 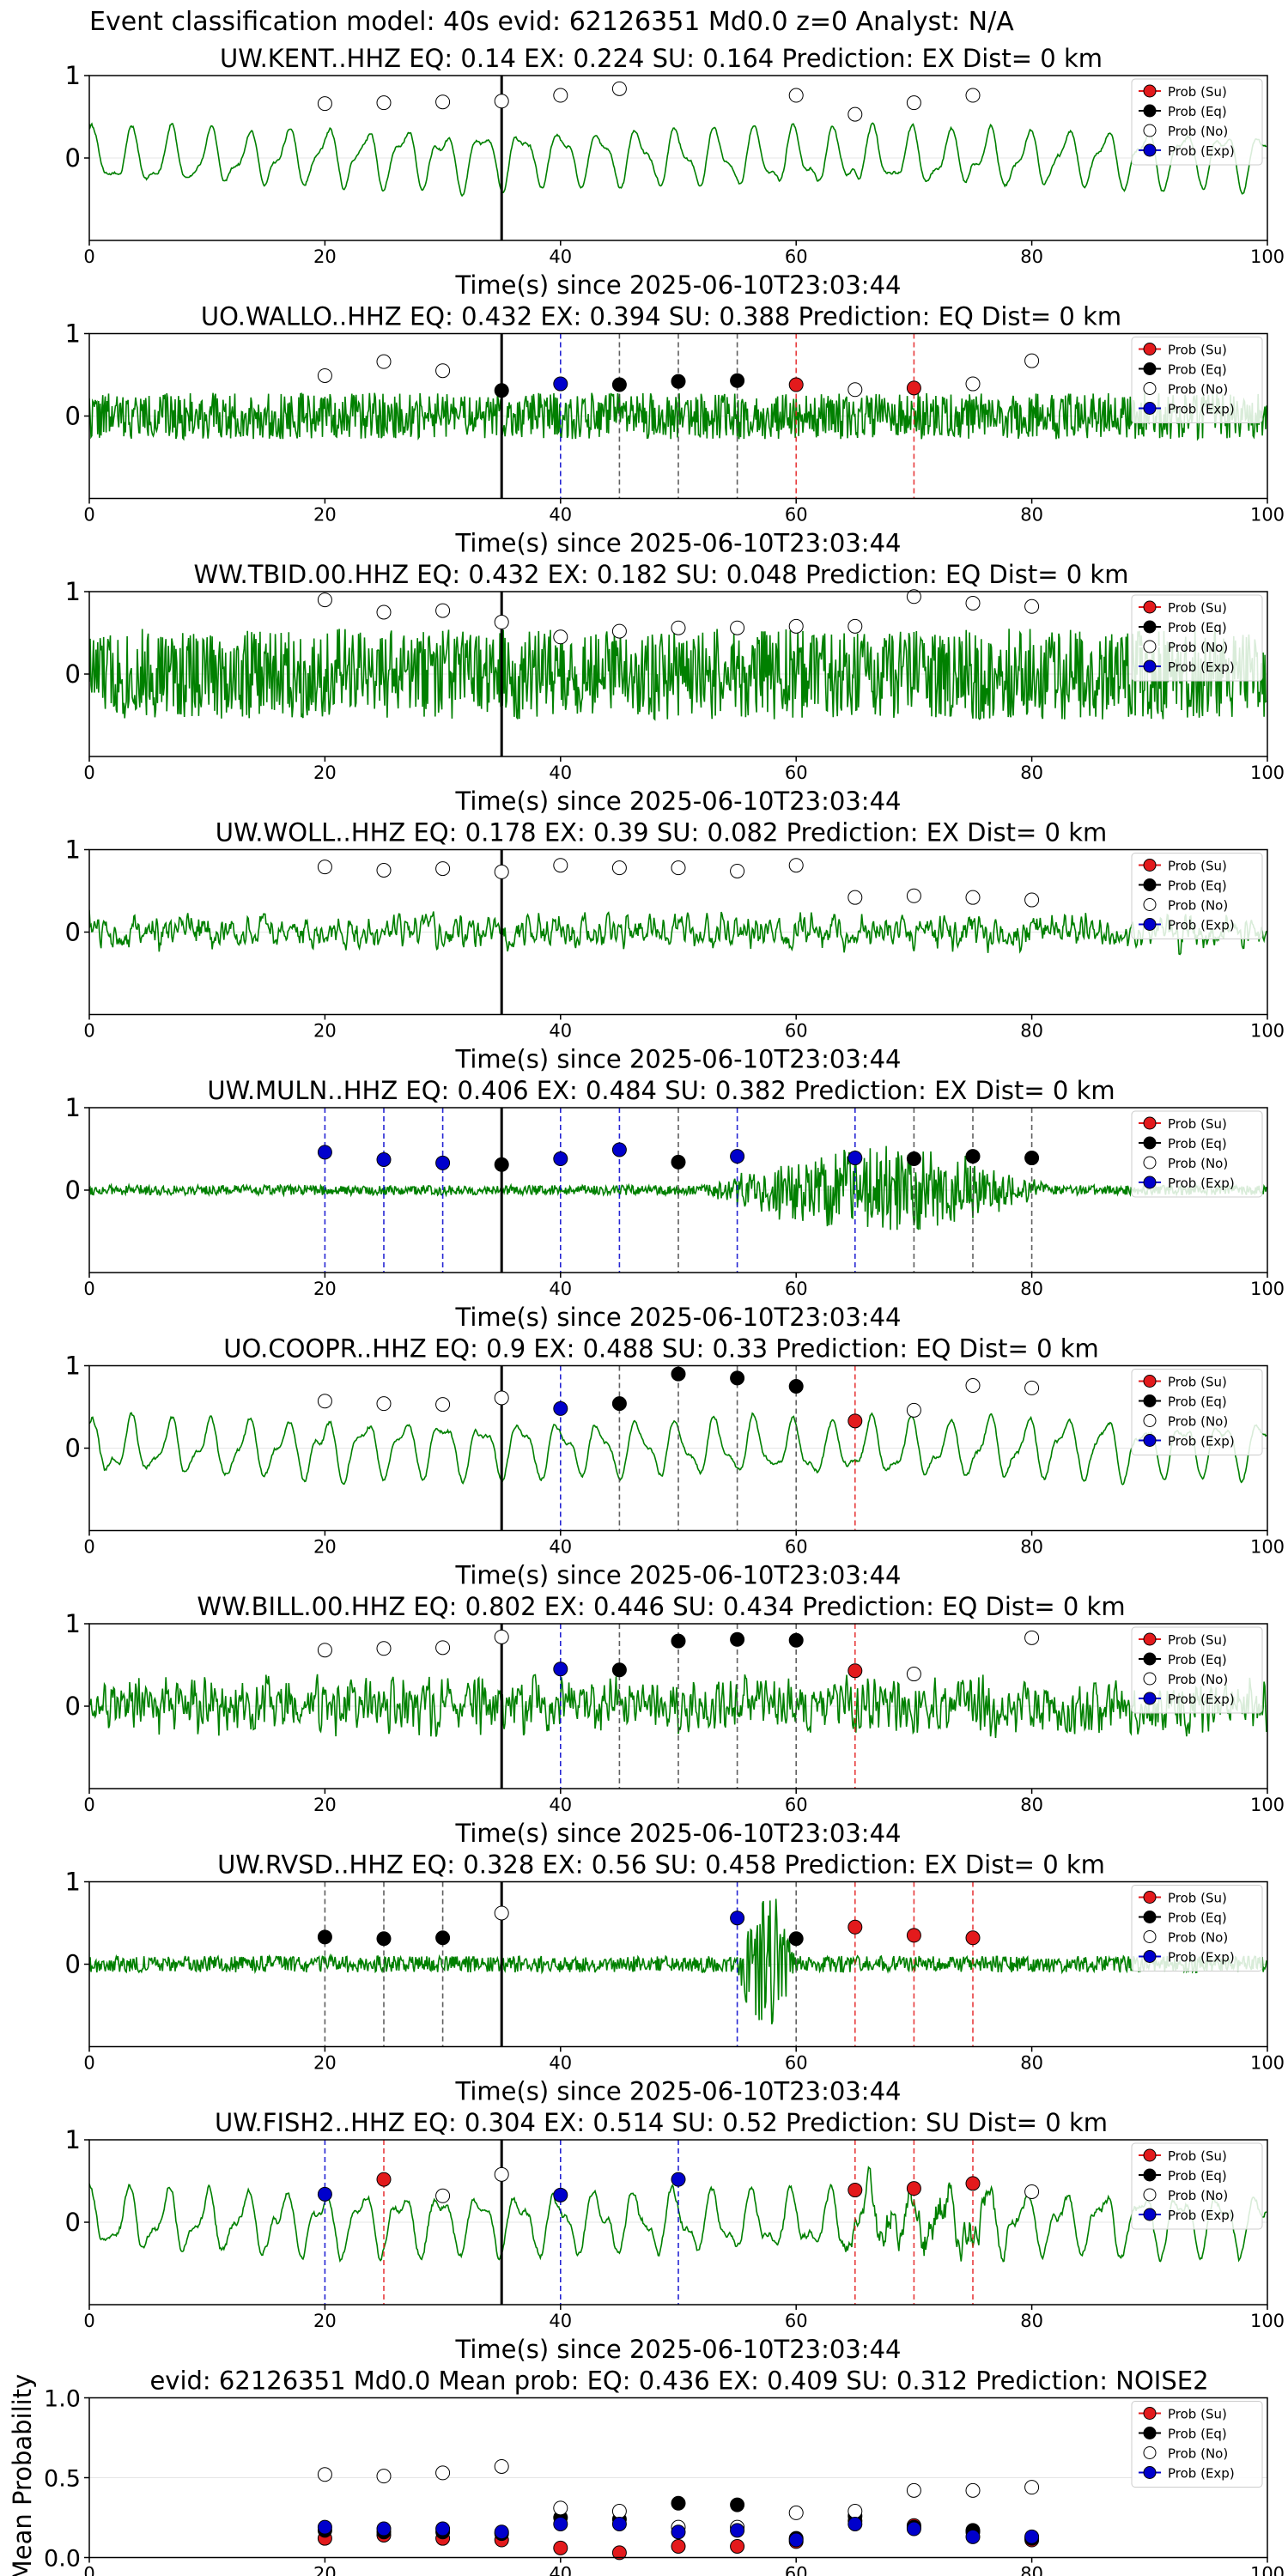 I want to click on mean-marker-no, so click(x=324, y=2474).